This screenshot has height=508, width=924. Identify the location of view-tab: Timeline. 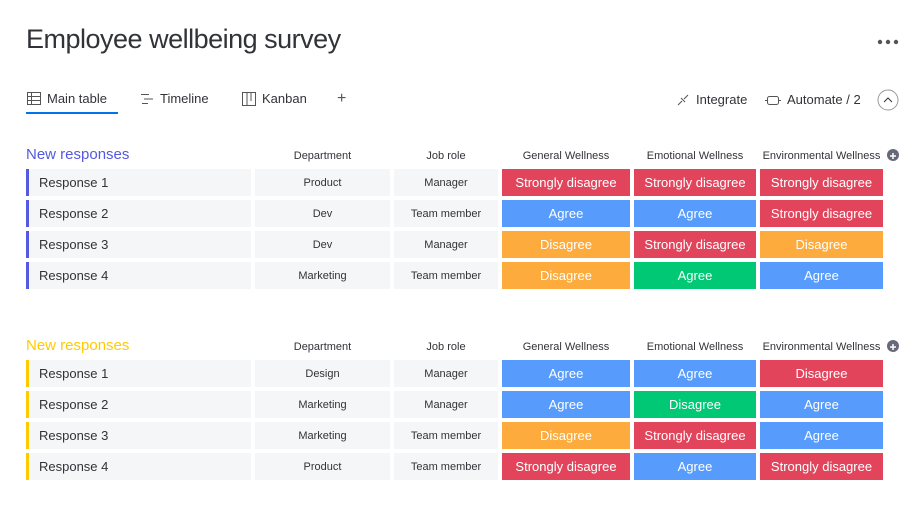
(184, 98).